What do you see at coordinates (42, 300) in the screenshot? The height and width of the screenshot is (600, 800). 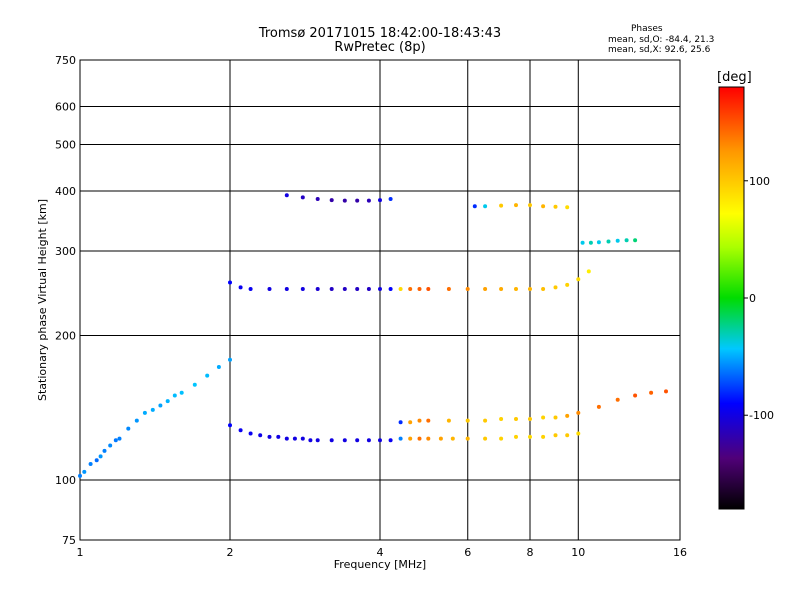 I see `y-axis-label: Stationary phase Virtual Height [km]` at bounding box center [42, 300].